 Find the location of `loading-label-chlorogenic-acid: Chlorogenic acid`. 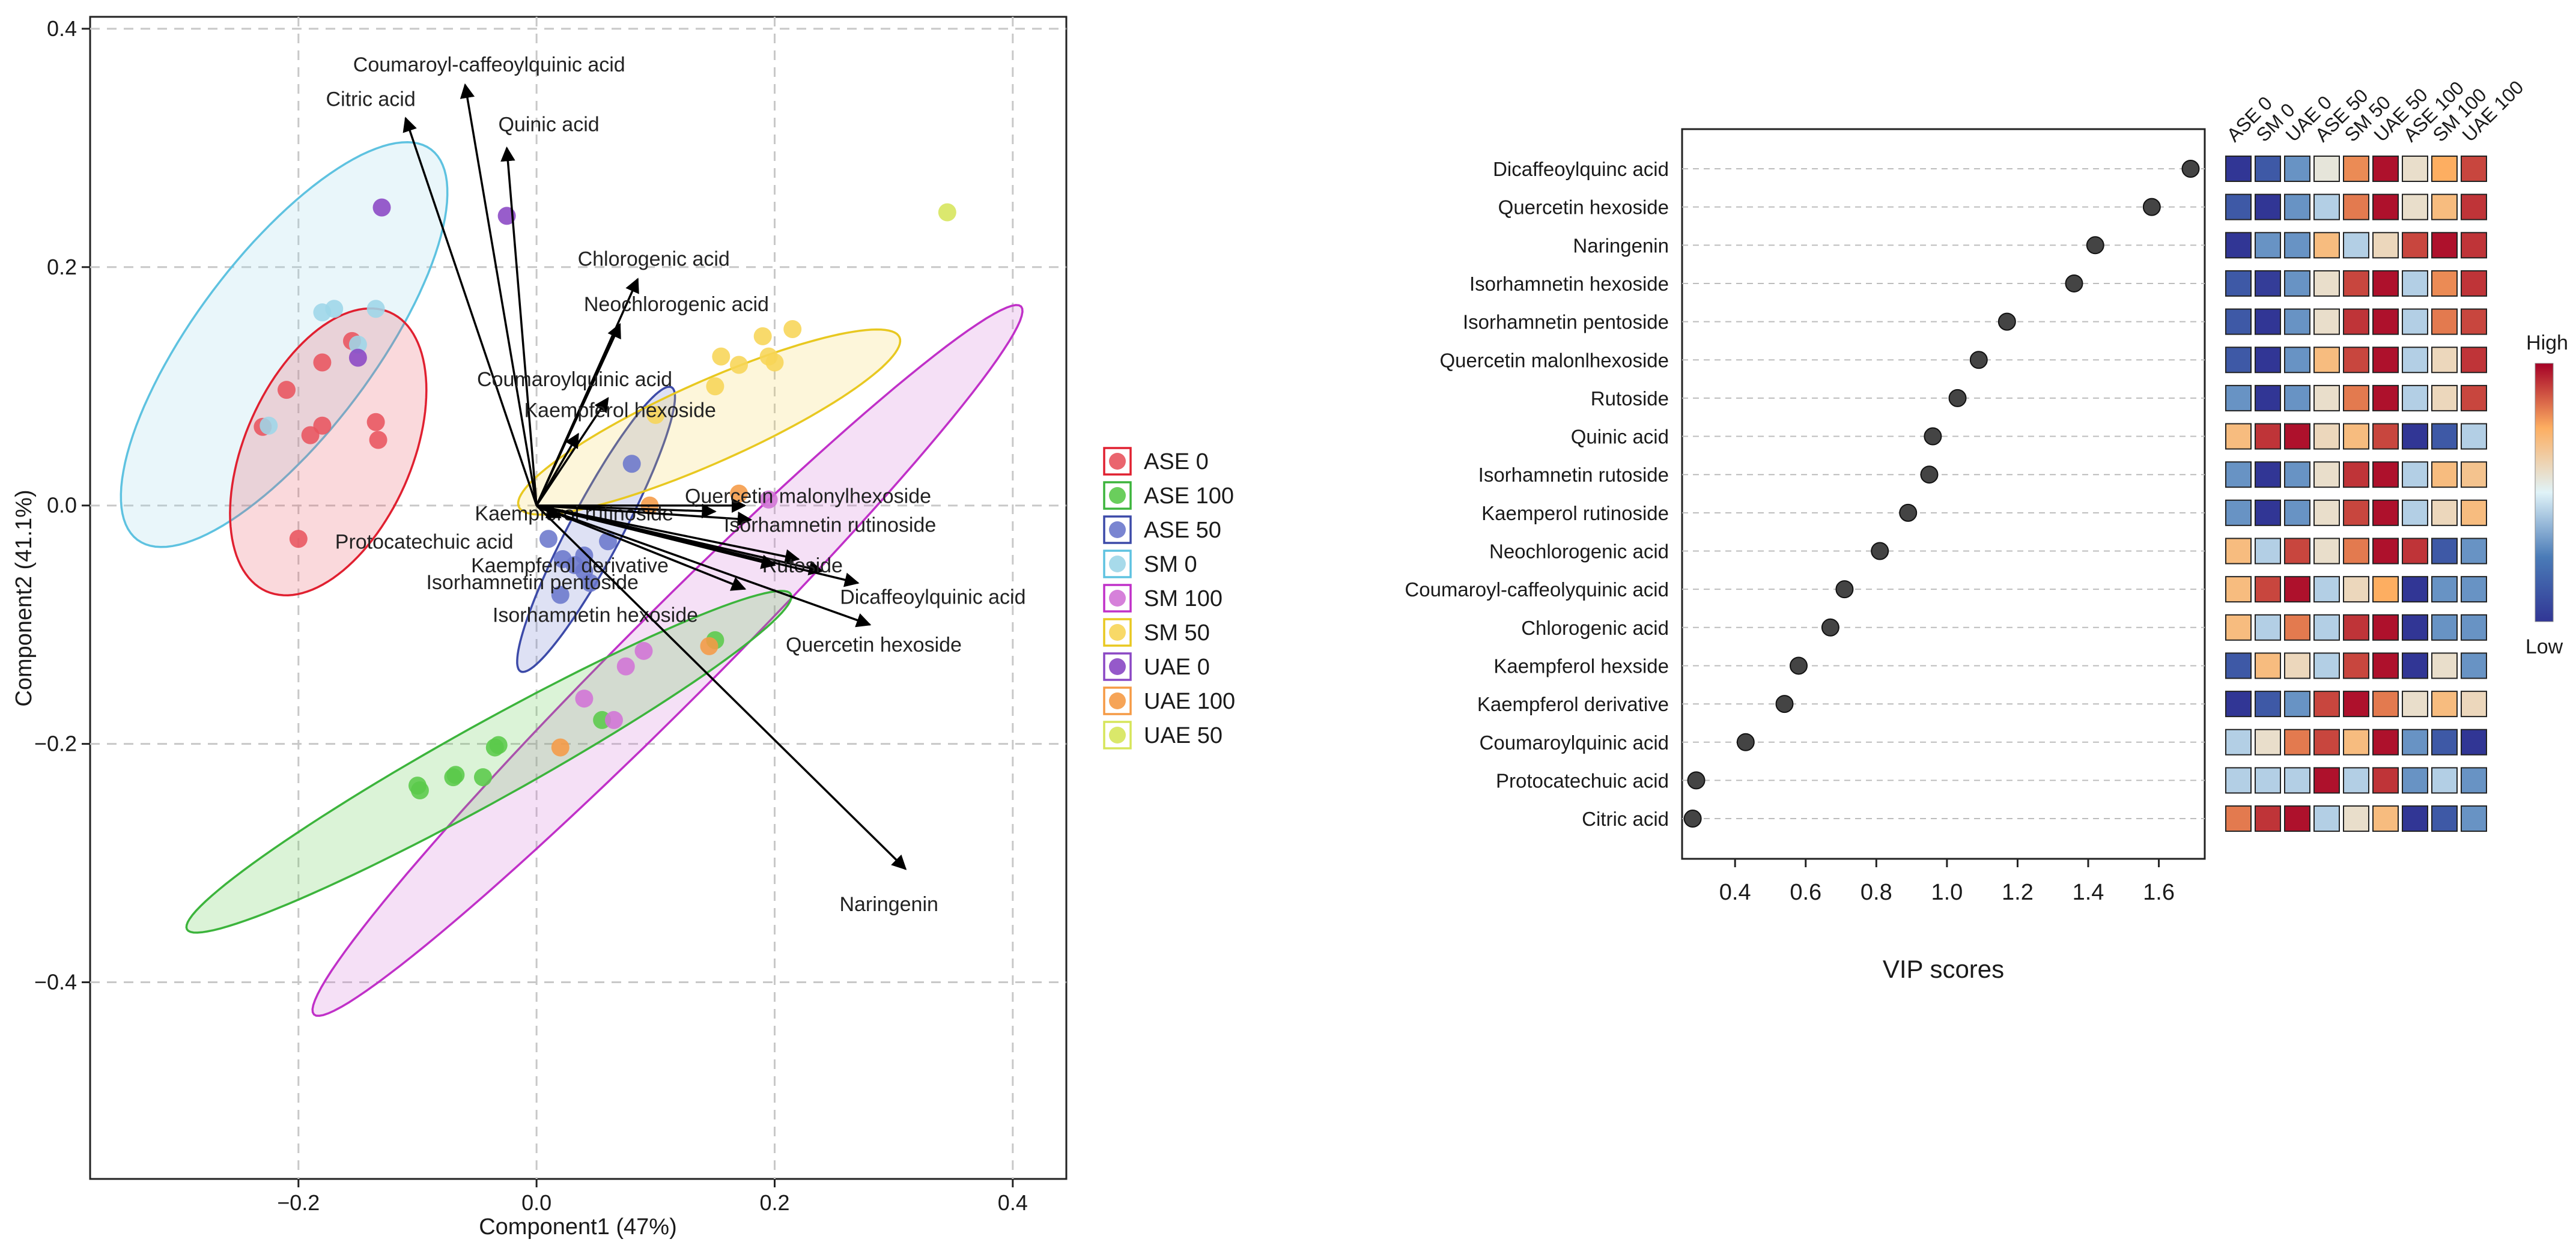

loading-label-chlorogenic-acid: Chlorogenic acid is located at coordinates (654, 259).